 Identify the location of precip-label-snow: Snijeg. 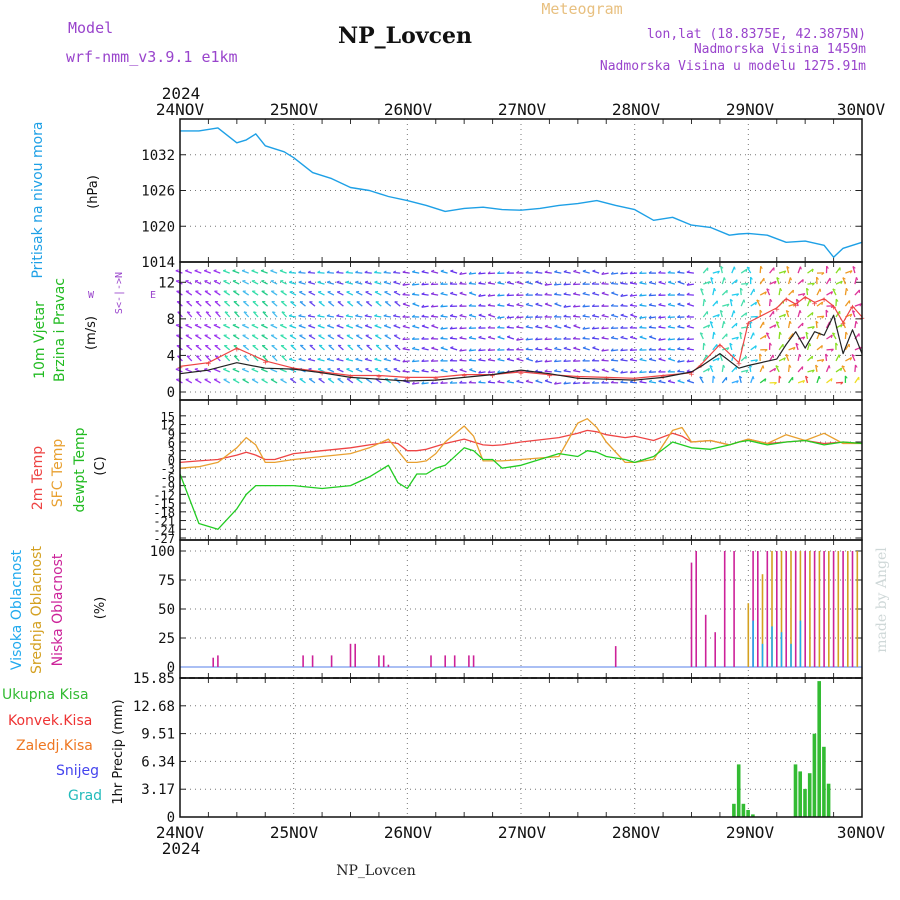
(77, 771).